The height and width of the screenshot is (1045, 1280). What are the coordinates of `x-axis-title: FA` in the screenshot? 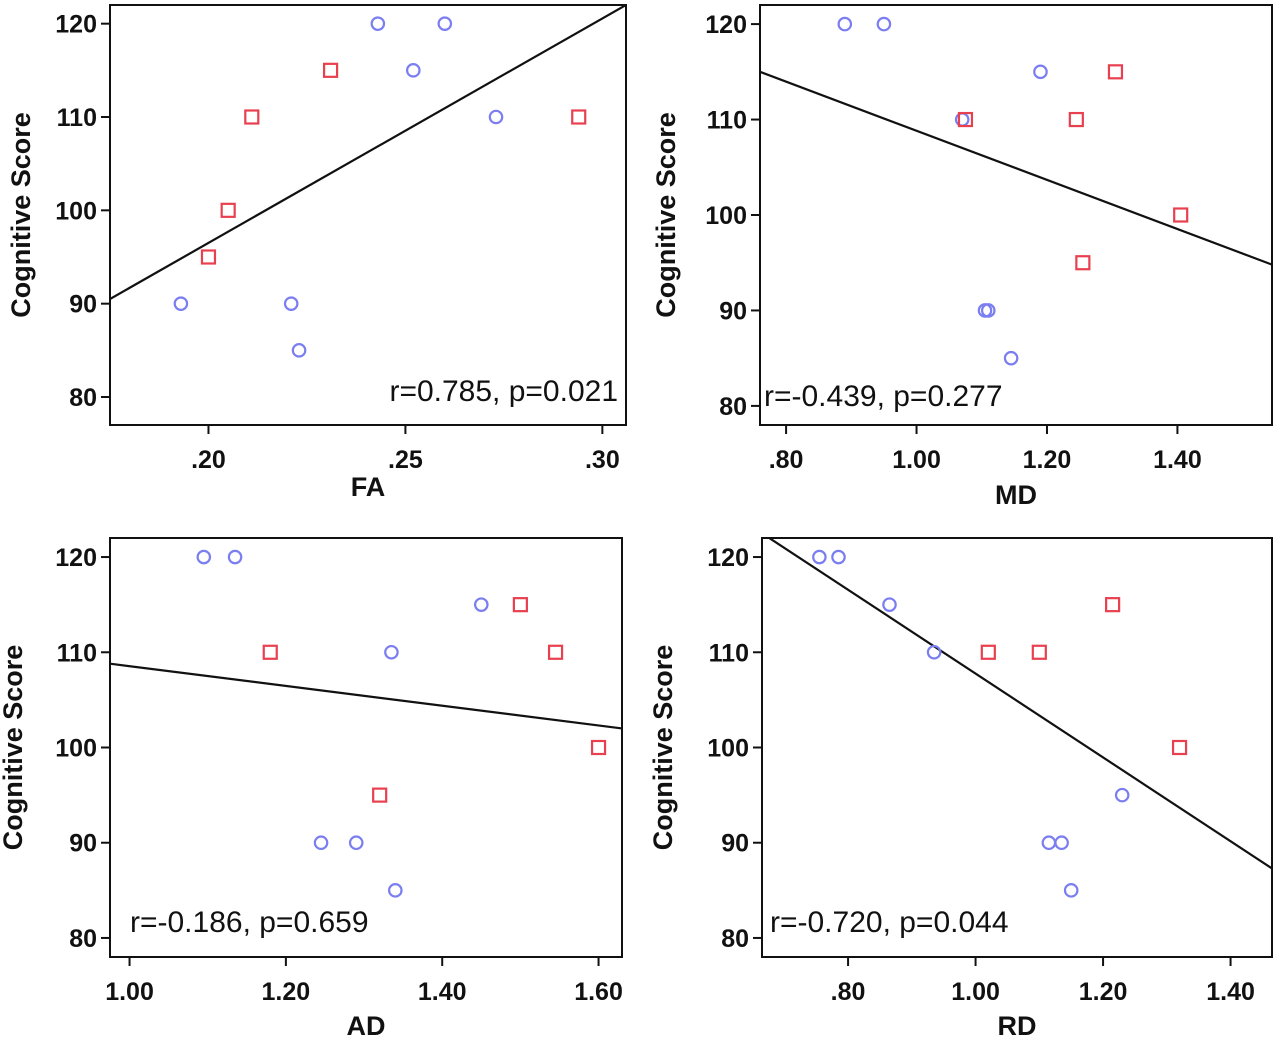 It's located at (368, 487).